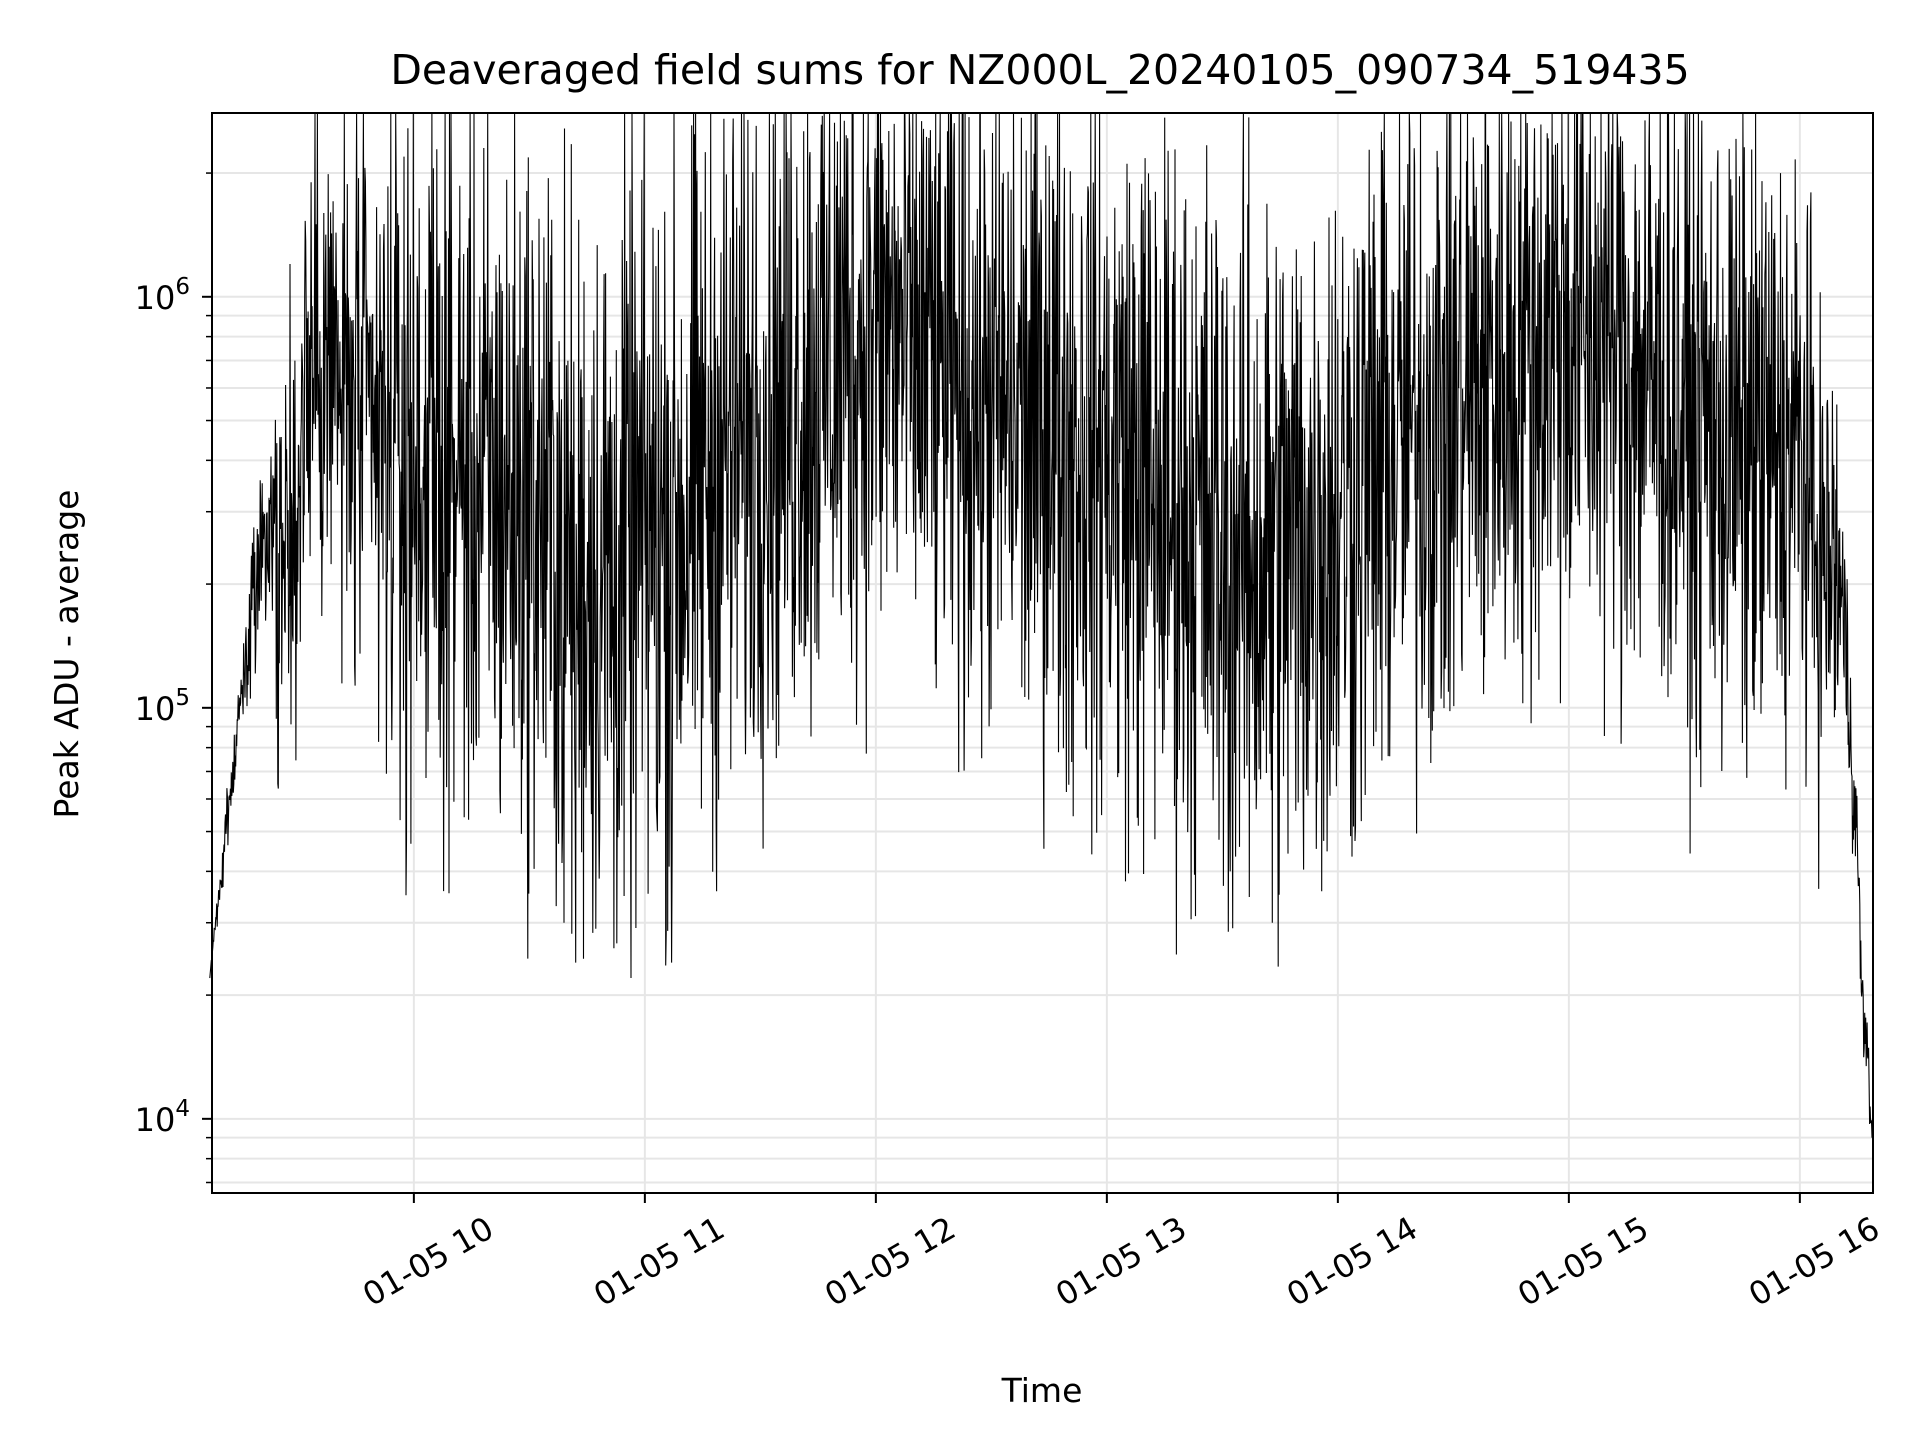 The width and height of the screenshot is (1920, 1440). I want to click on y-axis-label: Peak ADU - average, so click(66, 654).